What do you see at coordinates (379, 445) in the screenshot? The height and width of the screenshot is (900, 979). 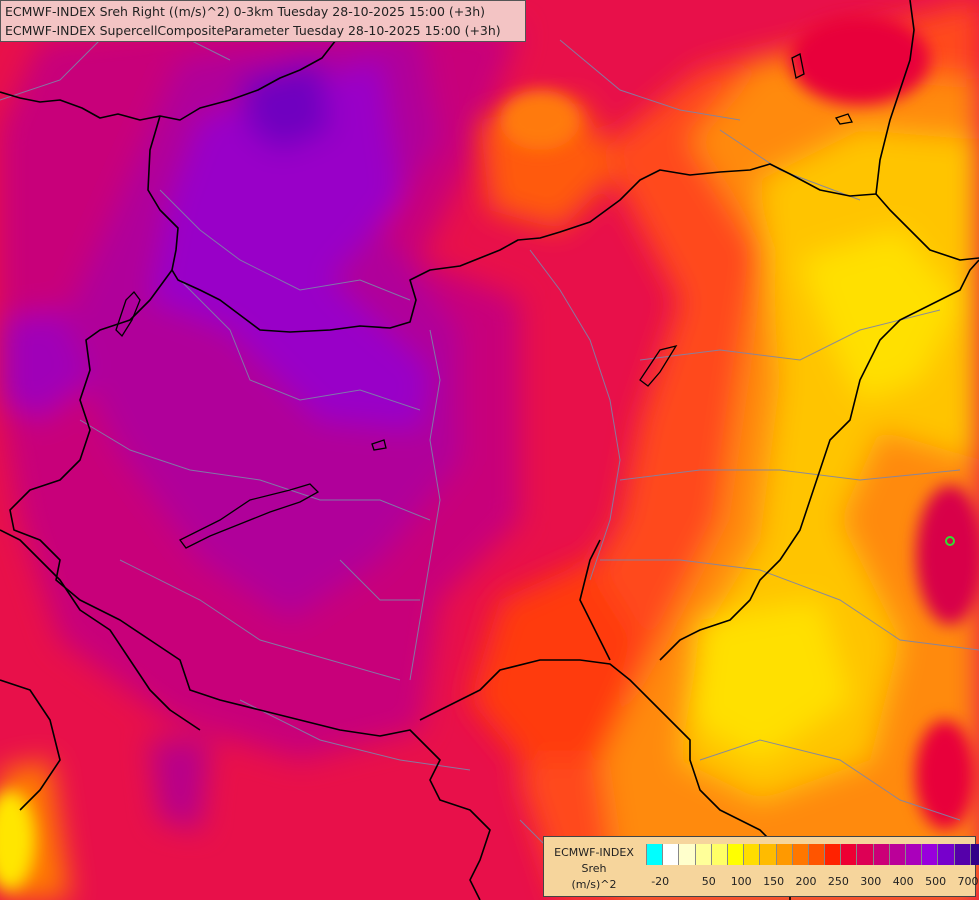 I see `lake-small` at bounding box center [379, 445].